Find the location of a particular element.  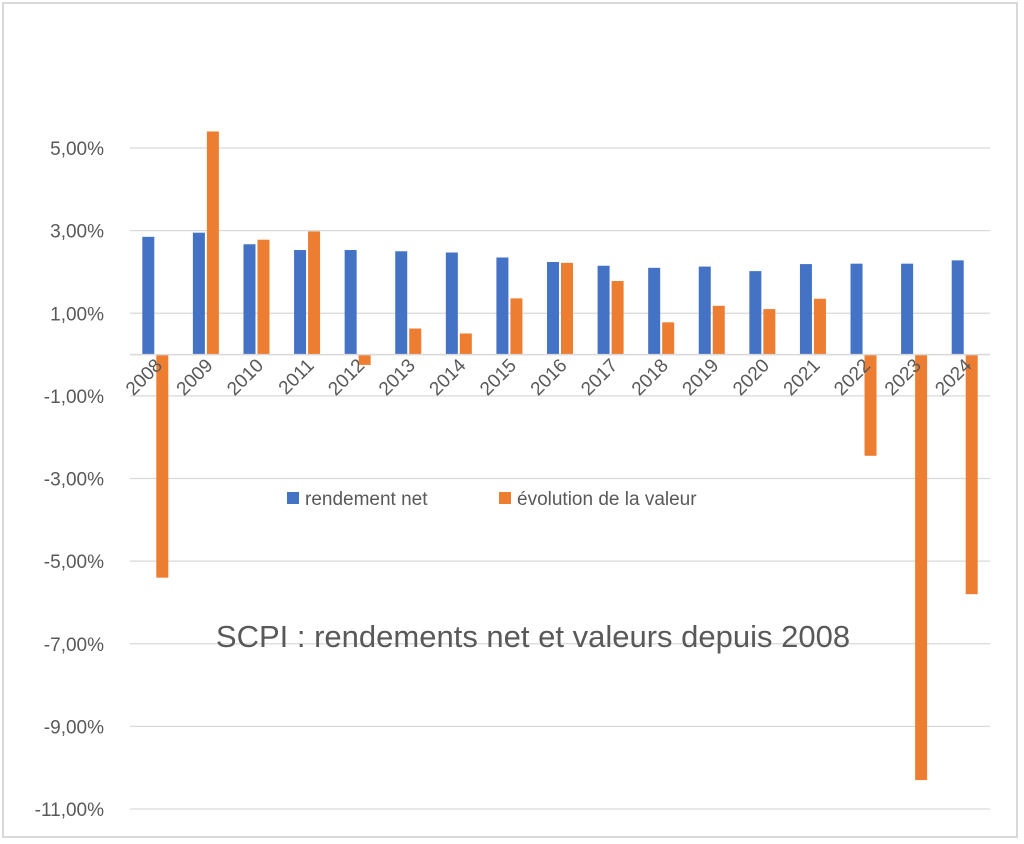

bar-evolution-valeur-2022 is located at coordinates (870, 405).